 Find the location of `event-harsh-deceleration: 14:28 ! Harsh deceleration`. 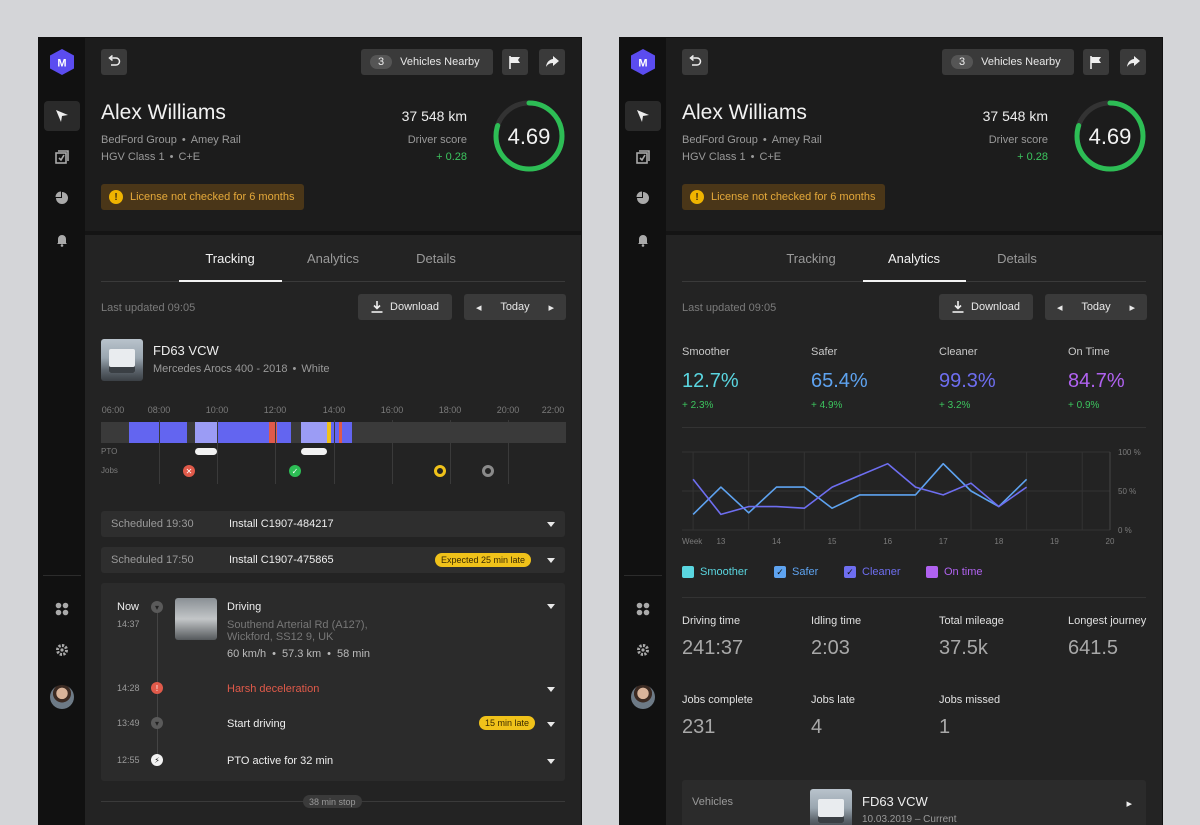

event-harsh-deceleration: 14:28 ! Harsh deceleration is located at coordinates (333, 689).